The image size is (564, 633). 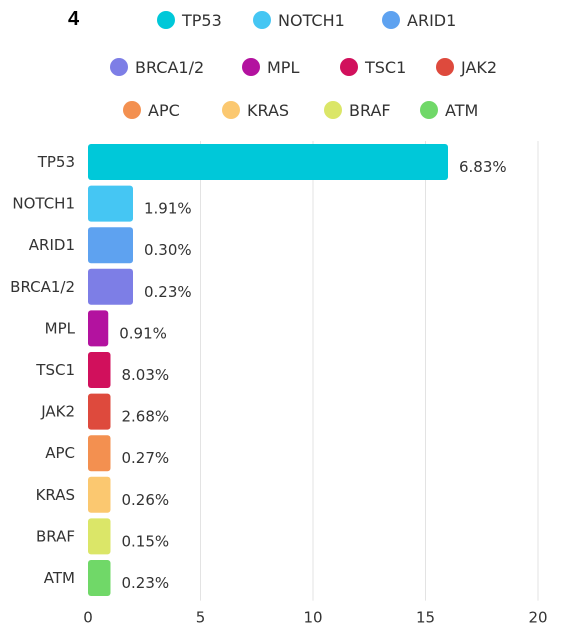 What do you see at coordinates (99, 578) in the screenshot?
I see `bar-atm` at bounding box center [99, 578].